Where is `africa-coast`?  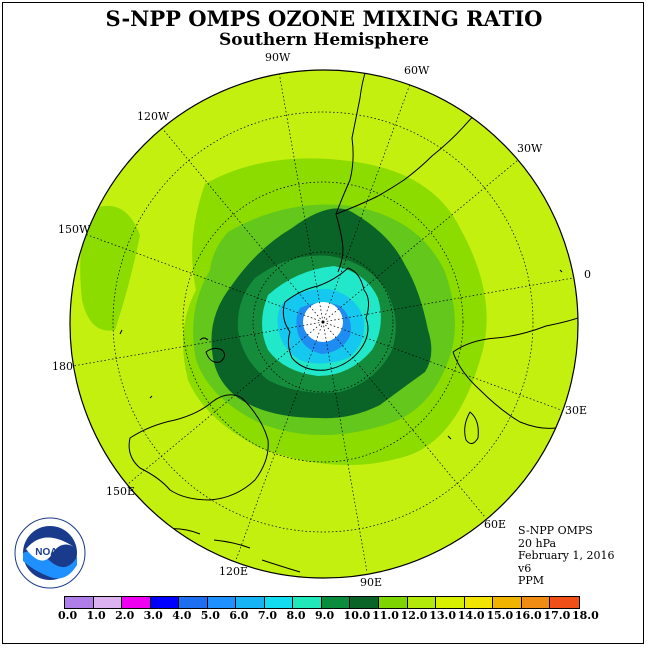
africa-coast is located at coordinates (515, 373).